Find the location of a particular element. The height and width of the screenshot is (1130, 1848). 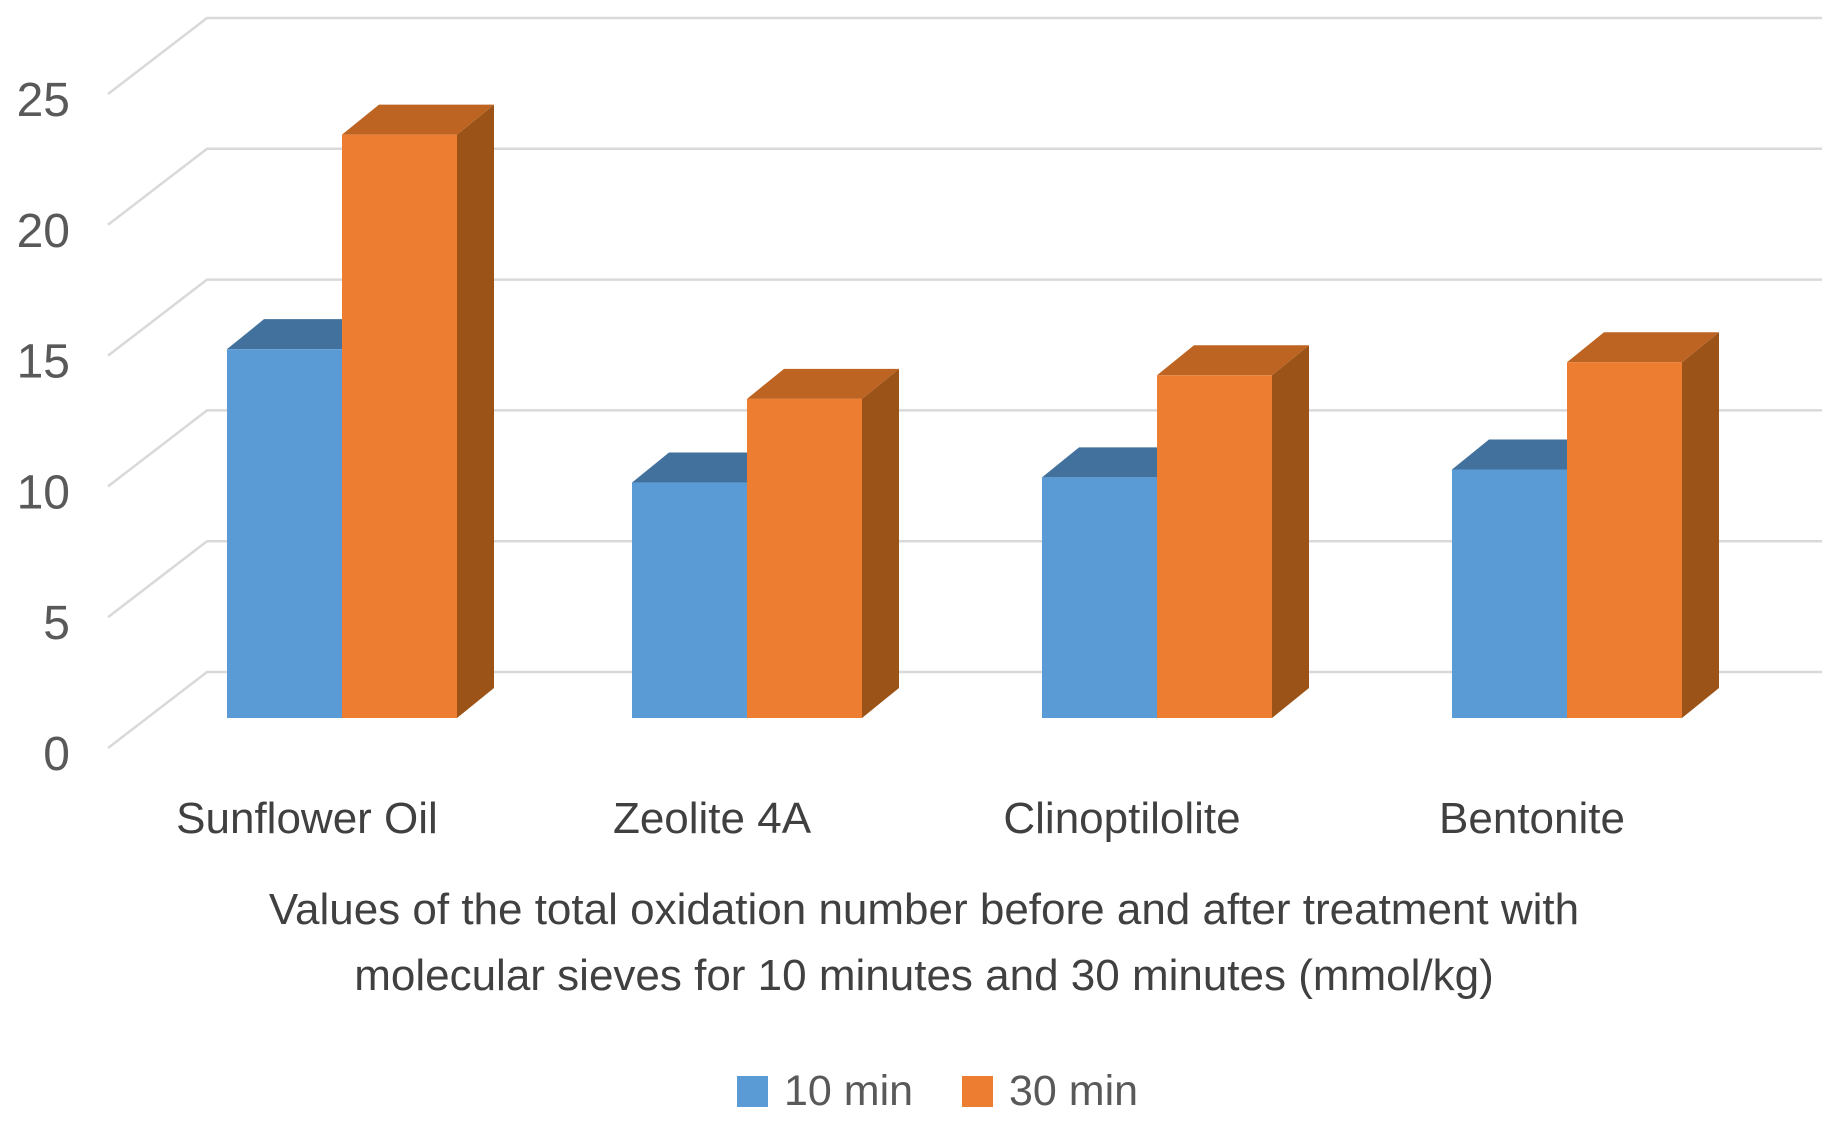

y-tick-label-20: 20 is located at coordinates (43, 231).